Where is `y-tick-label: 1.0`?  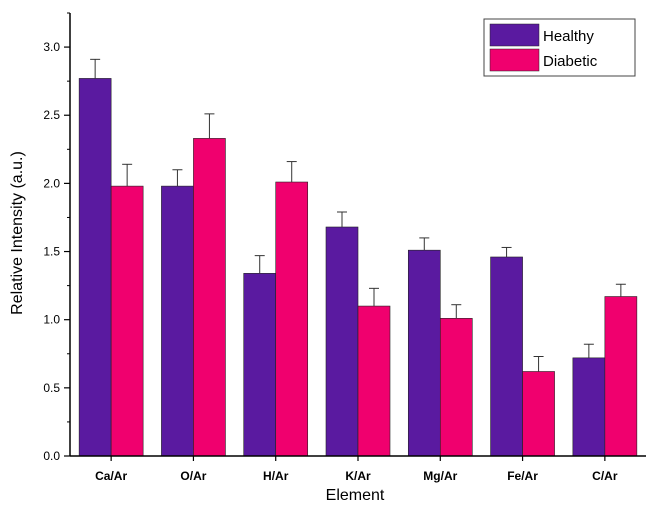 y-tick-label: 1.0 is located at coordinates (51, 320).